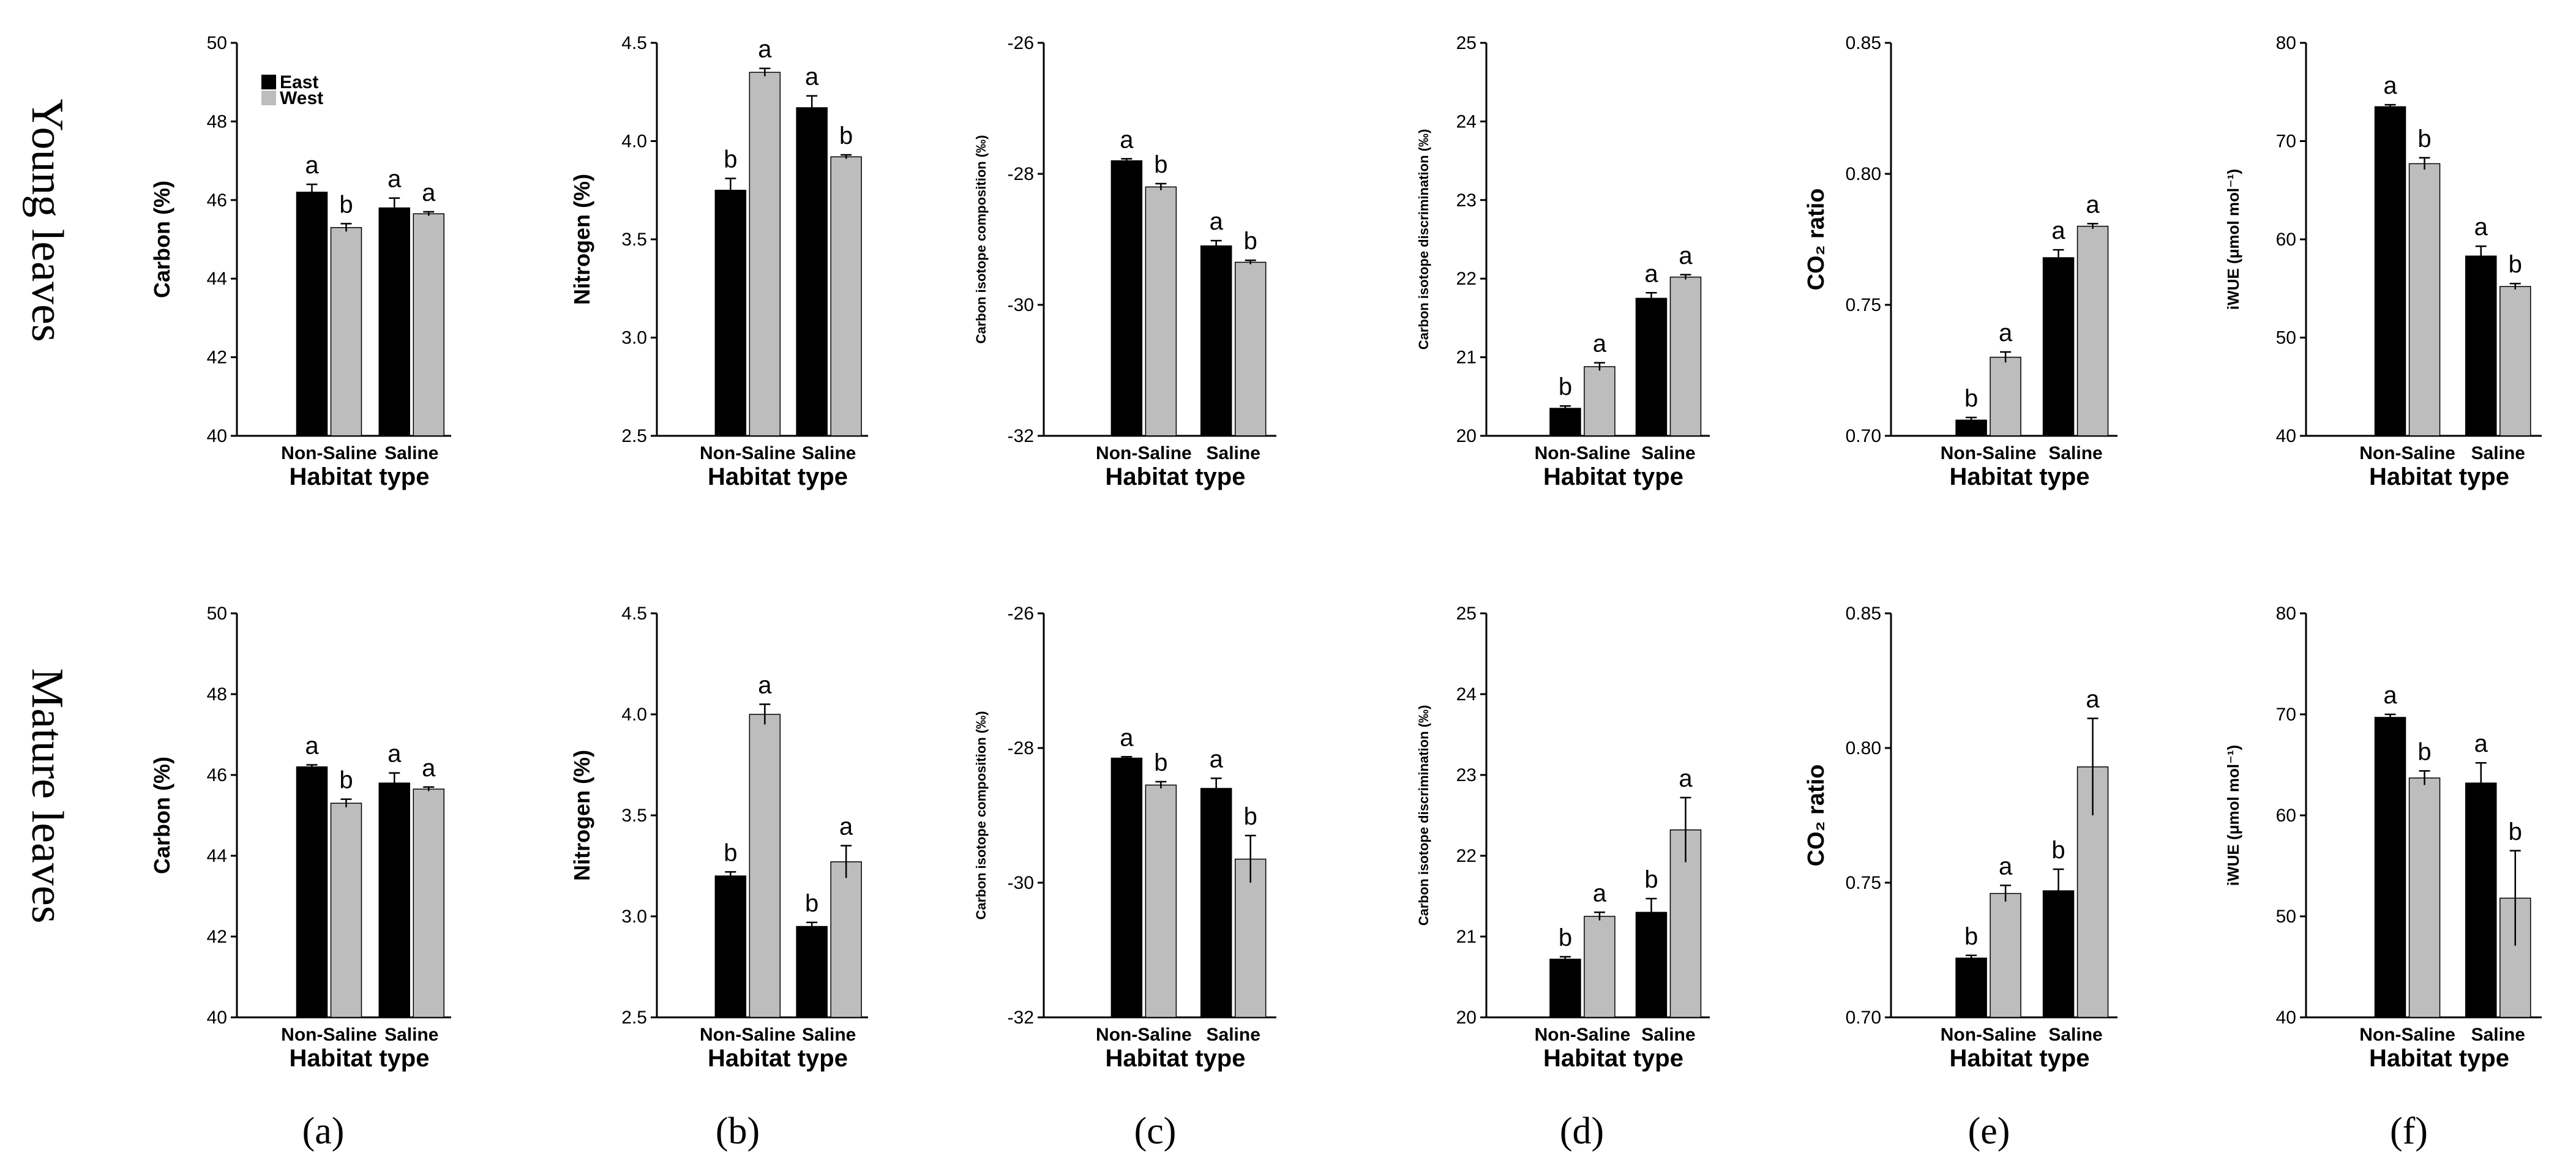 This screenshot has width=2576, height=1171. Describe the element at coordinates (1582, 1131) in the screenshot. I see `panel-label-d: (d)` at that location.